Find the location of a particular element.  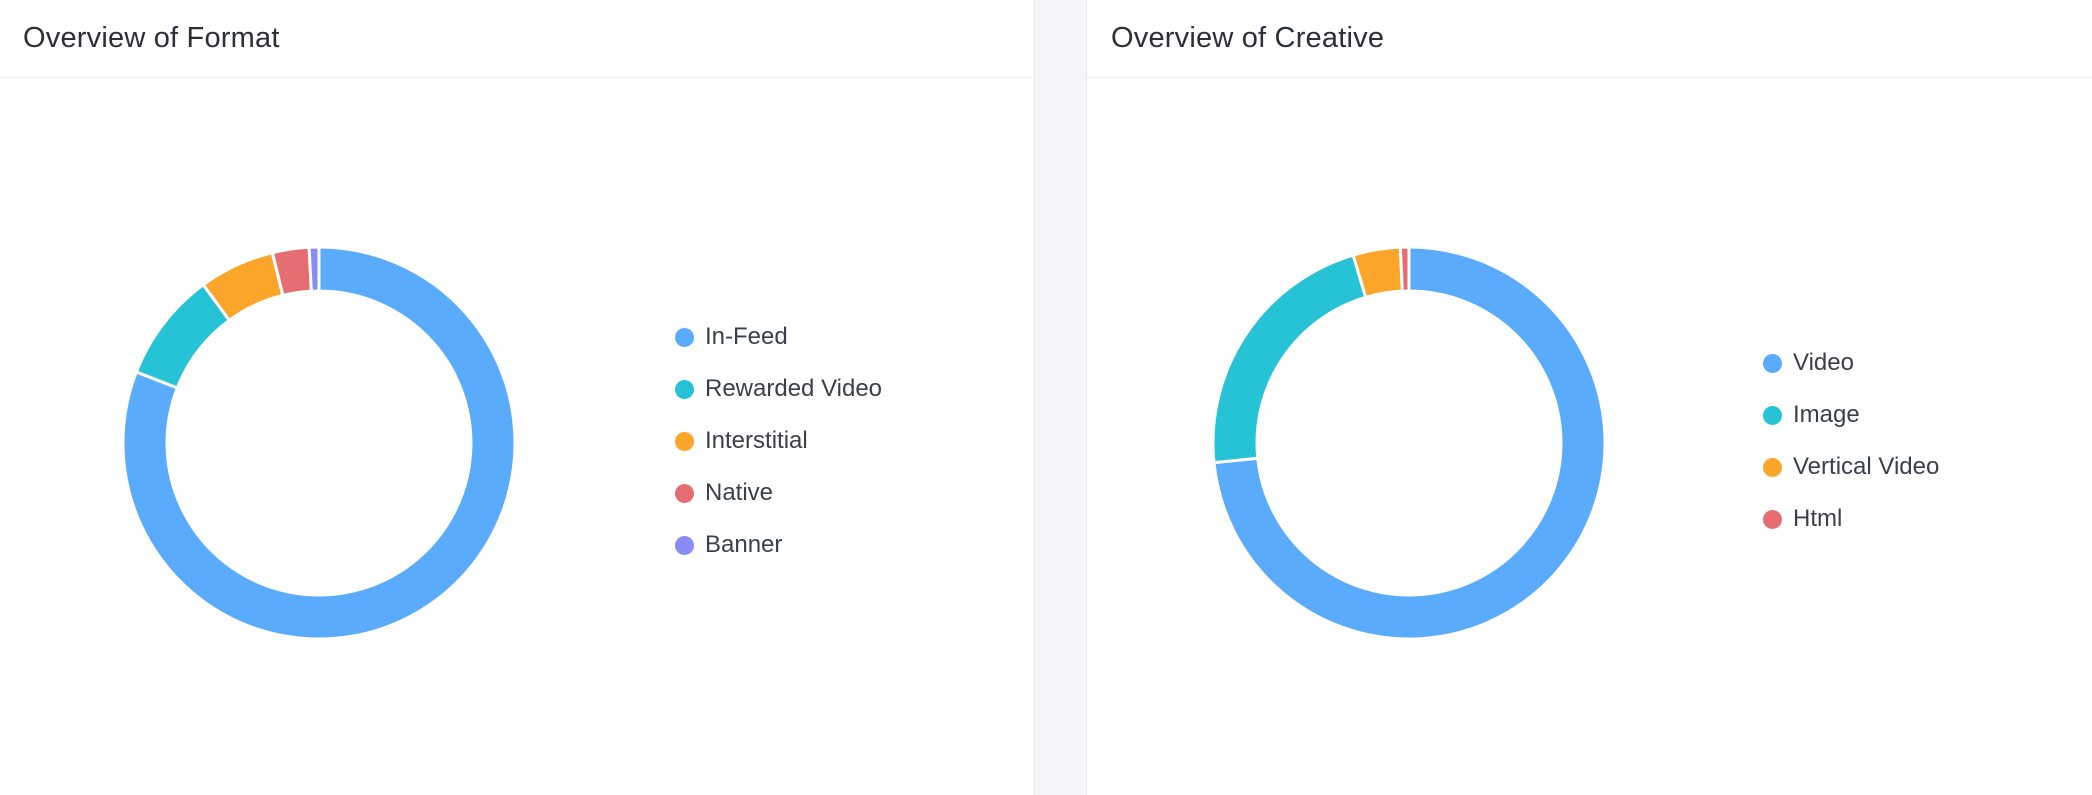

creative-donut-chart is located at coordinates (1409, 443).